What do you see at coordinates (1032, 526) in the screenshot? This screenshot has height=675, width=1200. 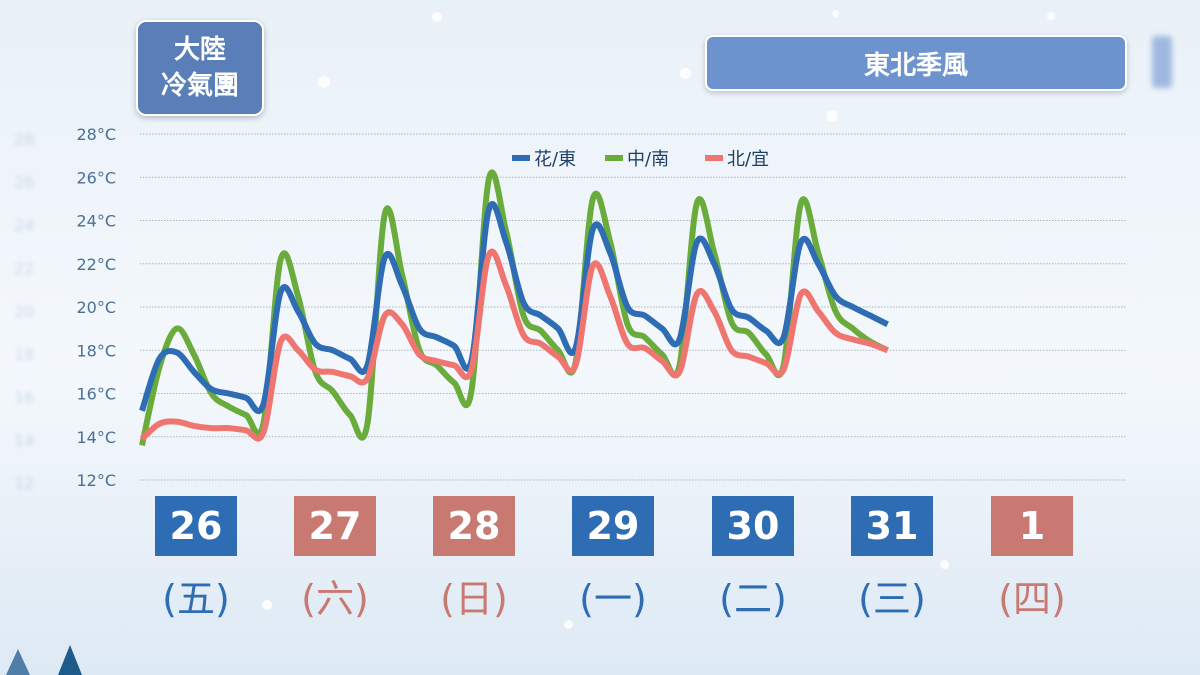 I see `date-box-1: 1` at bounding box center [1032, 526].